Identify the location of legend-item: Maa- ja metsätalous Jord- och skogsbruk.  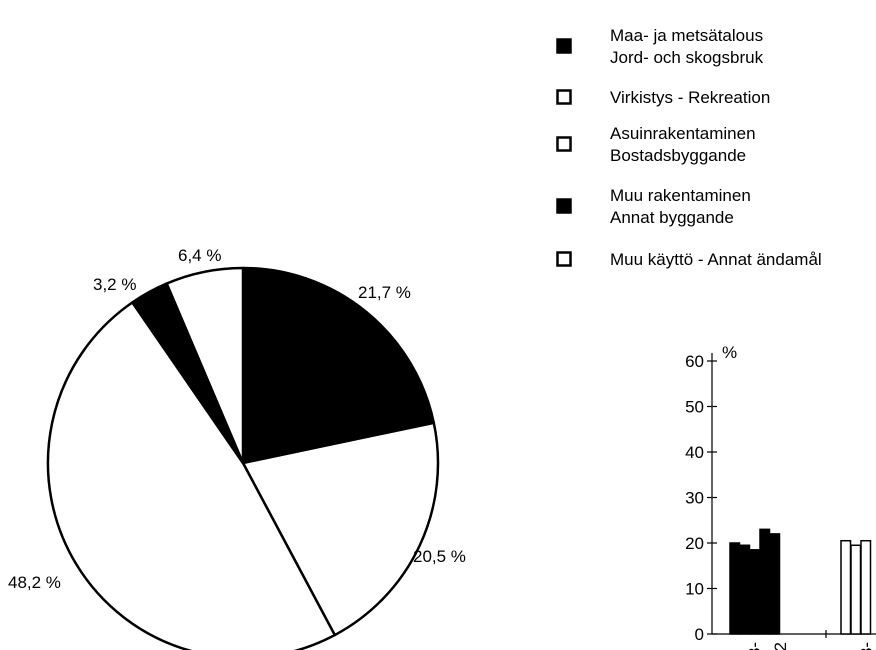
(660, 46).